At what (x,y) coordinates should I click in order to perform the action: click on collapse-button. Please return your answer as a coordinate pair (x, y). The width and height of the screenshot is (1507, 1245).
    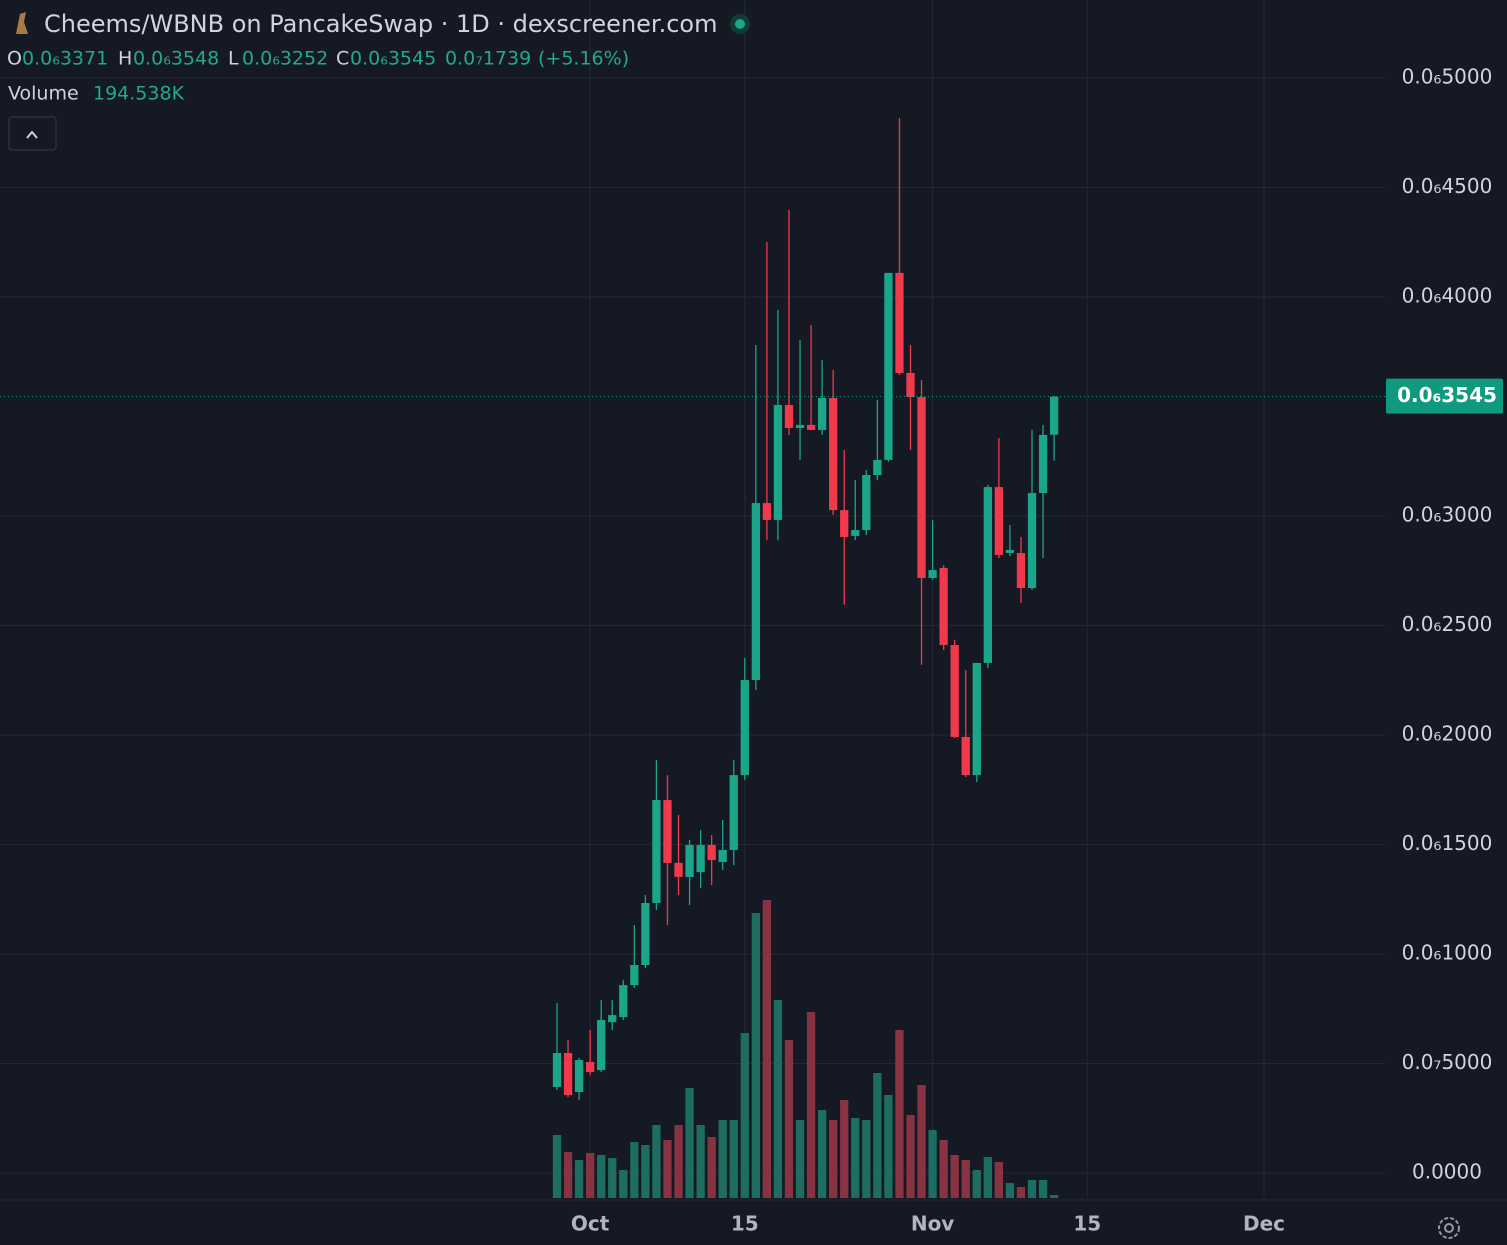
    Looking at the image, I should click on (32, 133).